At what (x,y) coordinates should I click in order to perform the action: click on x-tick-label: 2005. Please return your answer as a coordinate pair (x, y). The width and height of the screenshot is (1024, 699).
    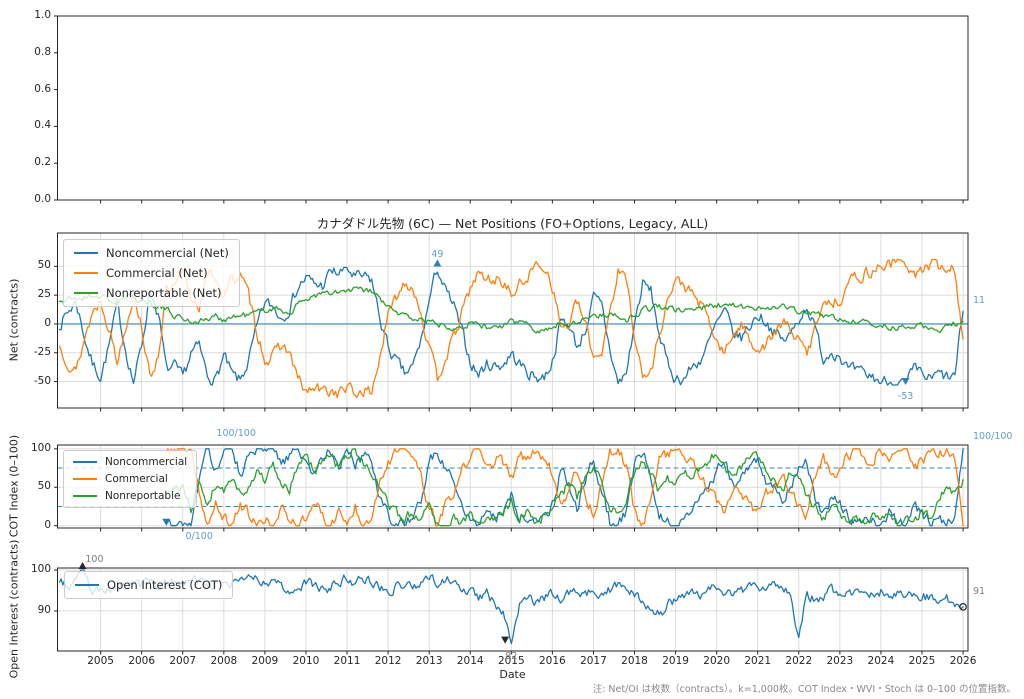
    Looking at the image, I should click on (100, 661).